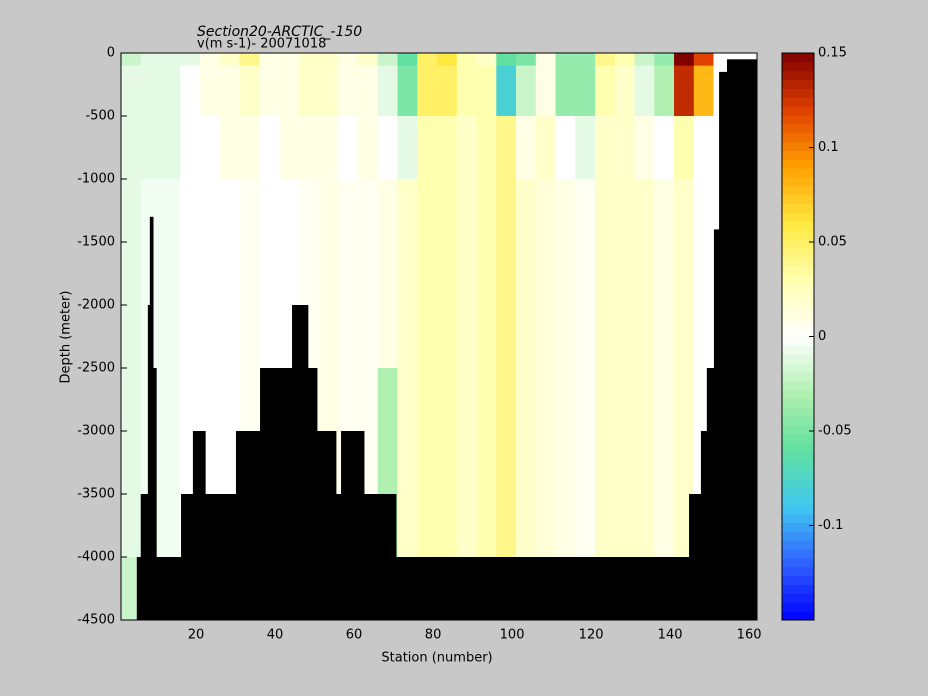  Describe the element at coordinates (512, 635) in the screenshot. I see `x-tick-label: 100` at that location.